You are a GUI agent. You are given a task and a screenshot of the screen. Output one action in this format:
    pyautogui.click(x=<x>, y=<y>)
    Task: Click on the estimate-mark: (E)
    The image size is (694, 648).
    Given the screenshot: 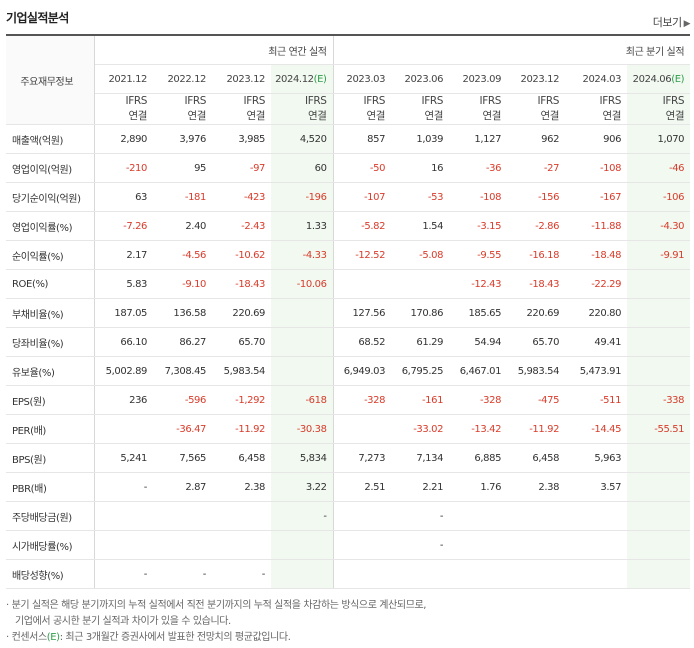 What is the action you would take?
    pyautogui.click(x=320, y=79)
    